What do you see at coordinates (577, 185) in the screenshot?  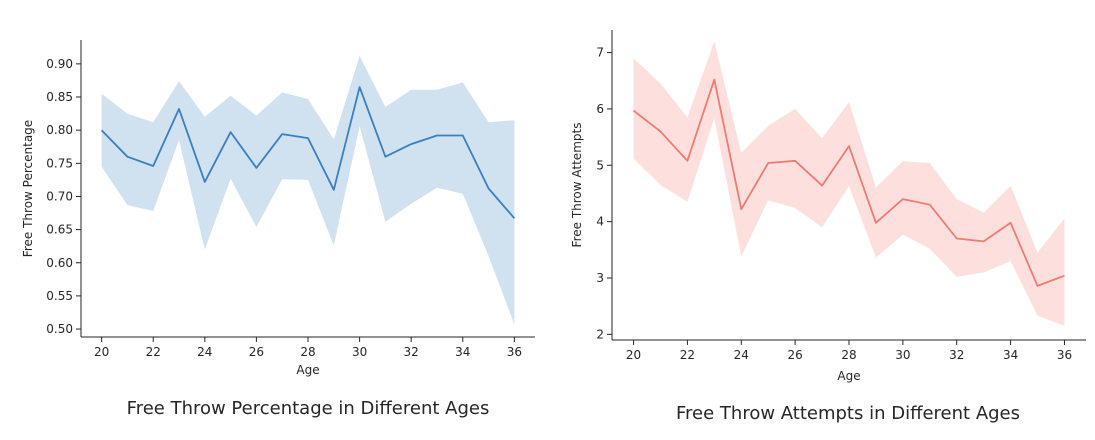 I see `y-axis-title: Free Throw Attempts` at bounding box center [577, 185].